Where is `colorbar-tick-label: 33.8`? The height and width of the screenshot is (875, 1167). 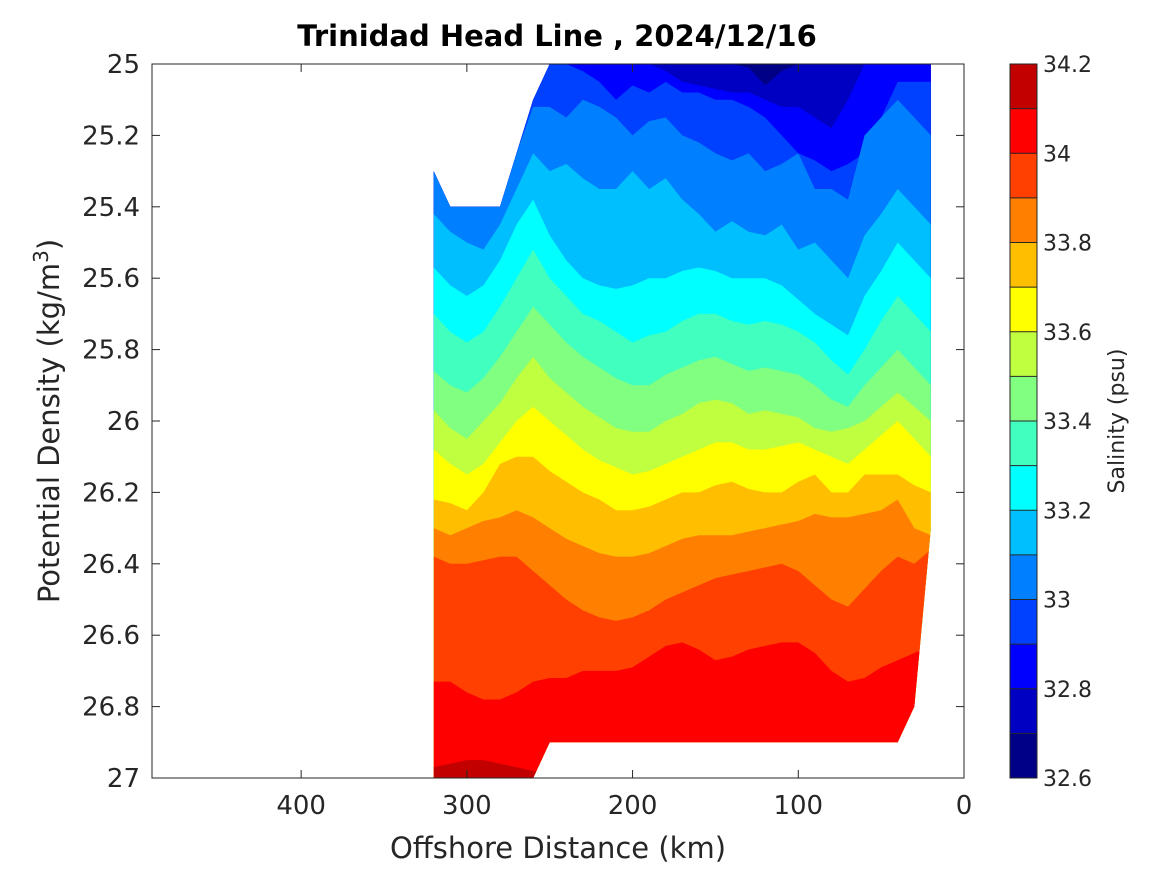 colorbar-tick-label: 33.8 is located at coordinates (1067, 244).